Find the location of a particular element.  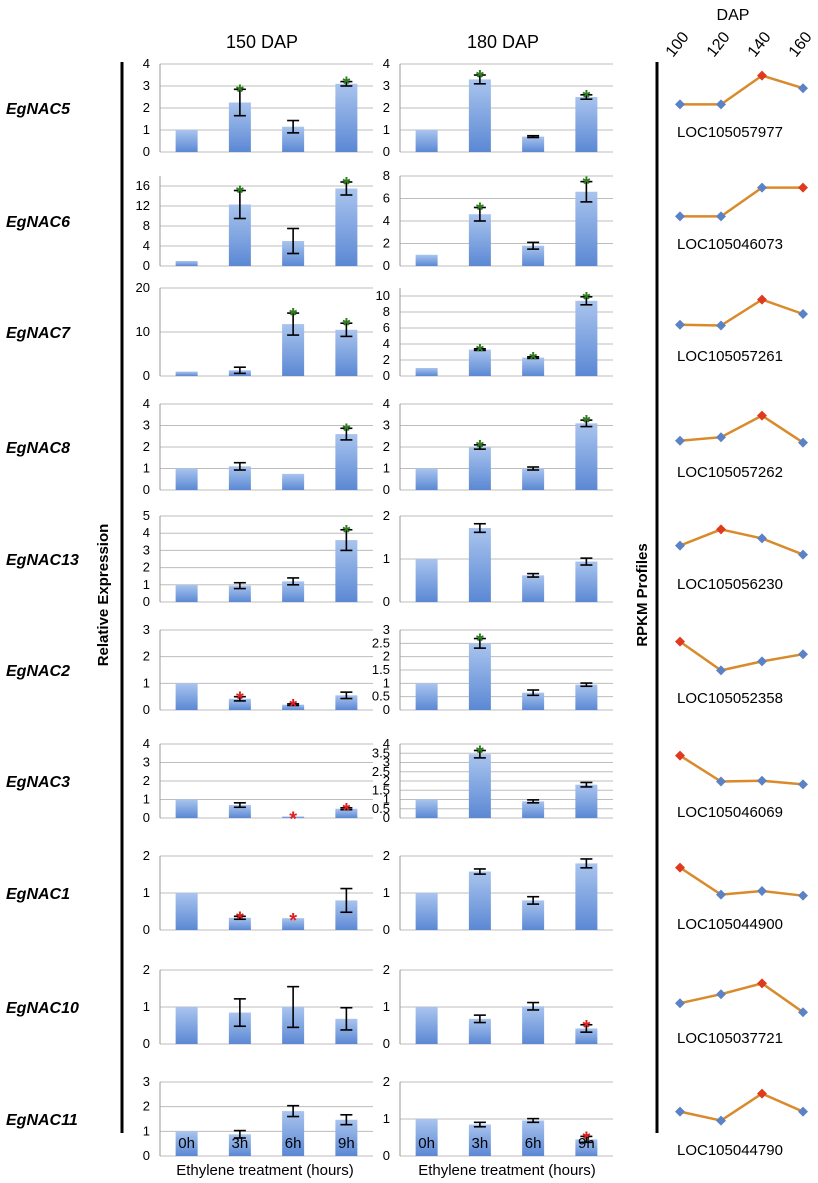

locus-label: LOC105057262 is located at coordinates (730, 472).